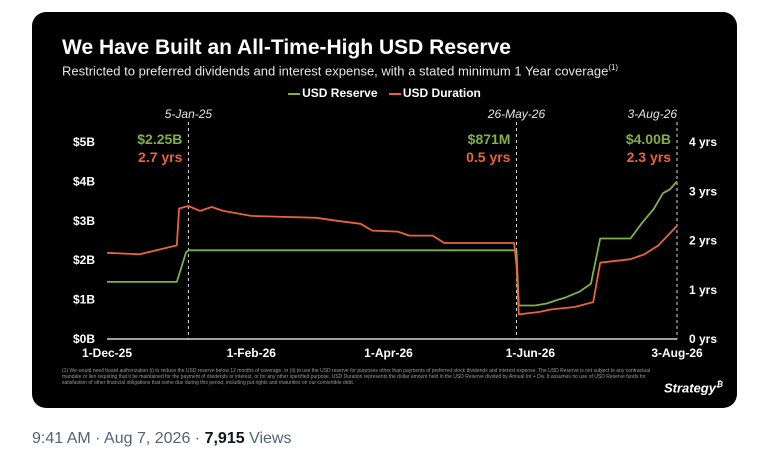 Image resolution: width=770 pixels, height=473 pixels. I want to click on y-right-tick-label: 1 yrs, so click(703, 290).